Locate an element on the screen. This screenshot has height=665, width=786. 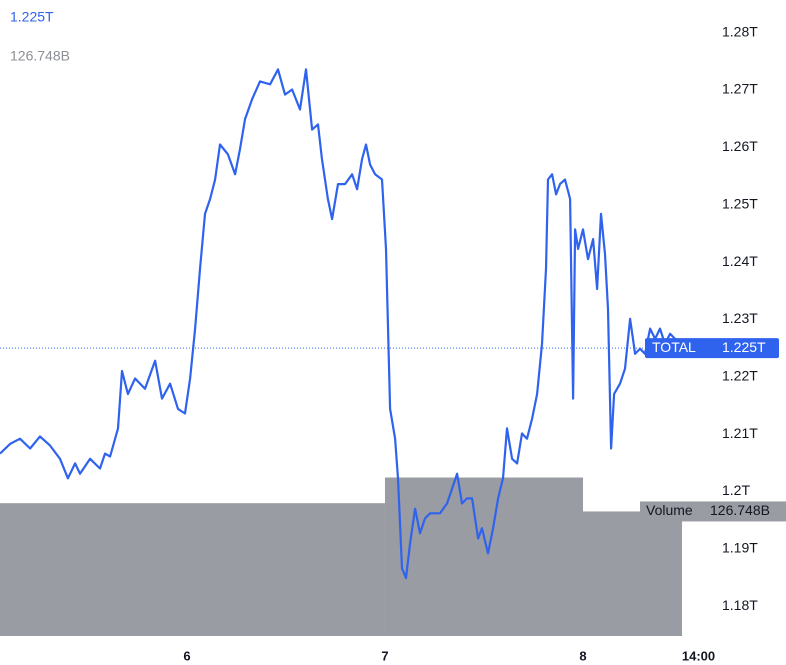
y-tick-label: 1.18T is located at coordinates (740, 605).